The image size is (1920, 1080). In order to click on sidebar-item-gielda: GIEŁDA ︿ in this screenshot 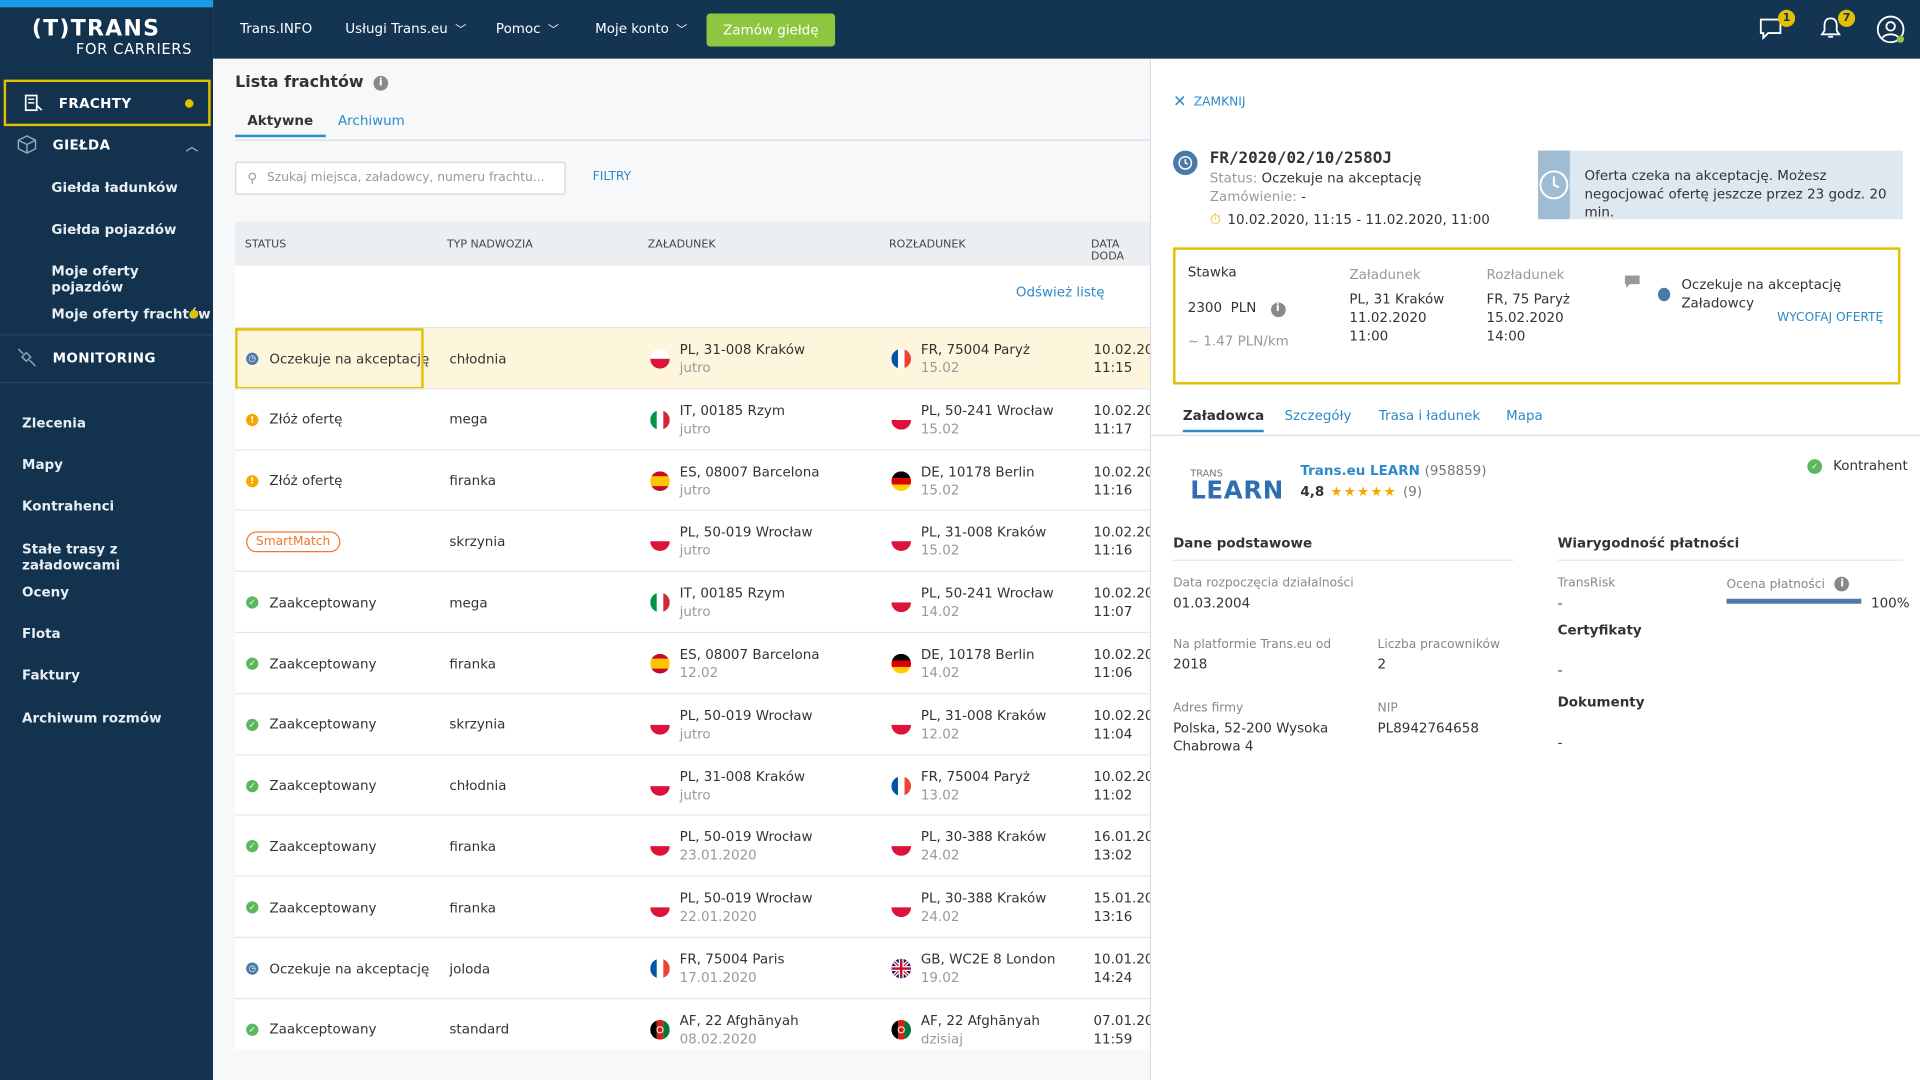, I will do `click(106, 145)`.